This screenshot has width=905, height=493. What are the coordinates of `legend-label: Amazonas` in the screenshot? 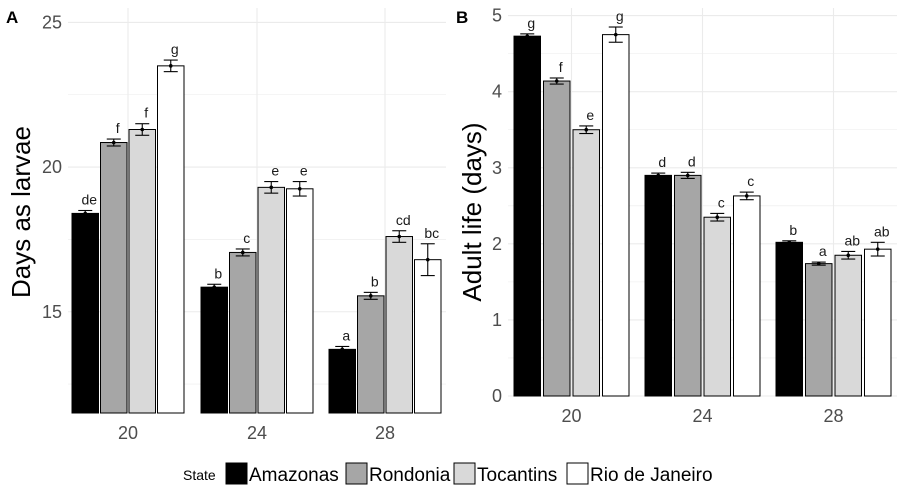 It's located at (294, 475).